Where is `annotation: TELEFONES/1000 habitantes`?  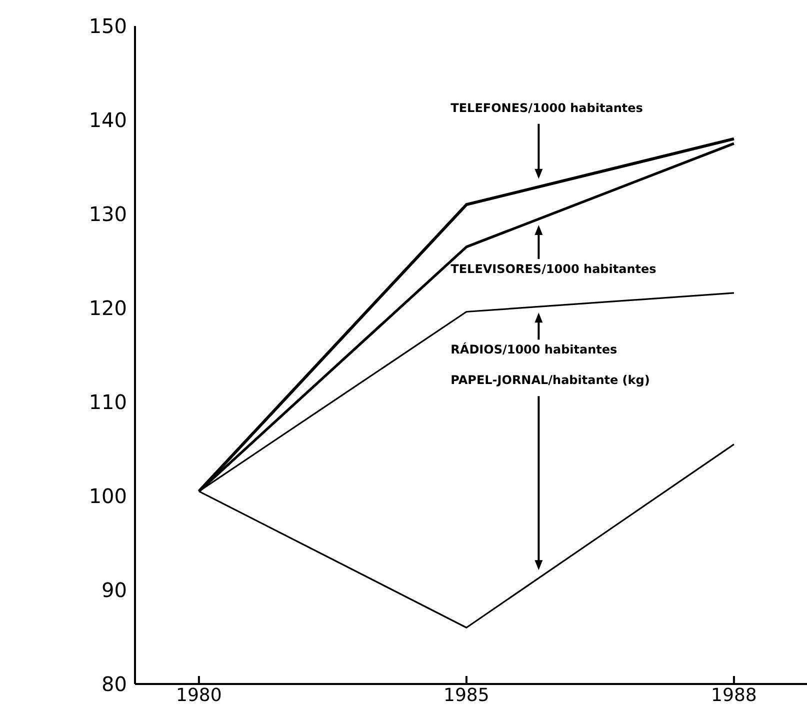
annotation: TELEFONES/1000 habitantes is located at coordinates (546, 107).